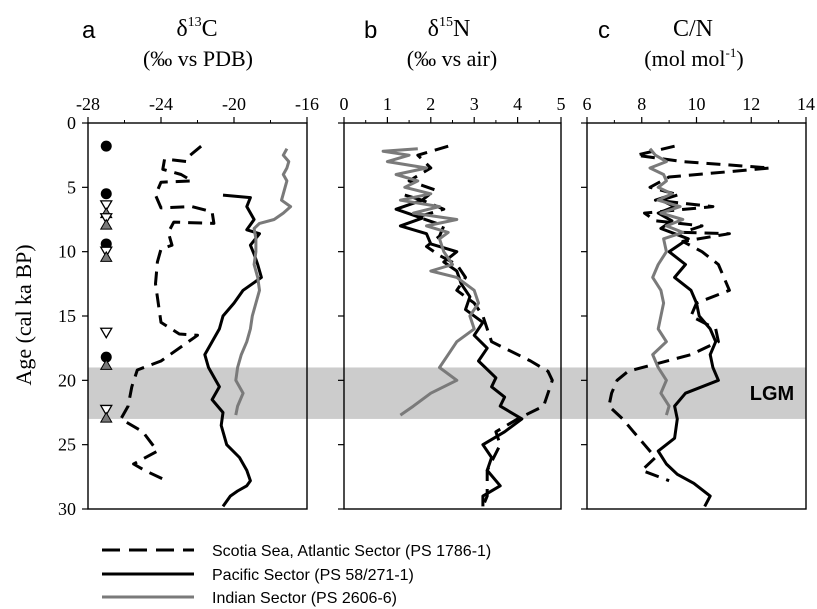  Describe the element at coordinates (234, 104) in the screenshot. I see `x-tick-label-a-2: -20` at that location.